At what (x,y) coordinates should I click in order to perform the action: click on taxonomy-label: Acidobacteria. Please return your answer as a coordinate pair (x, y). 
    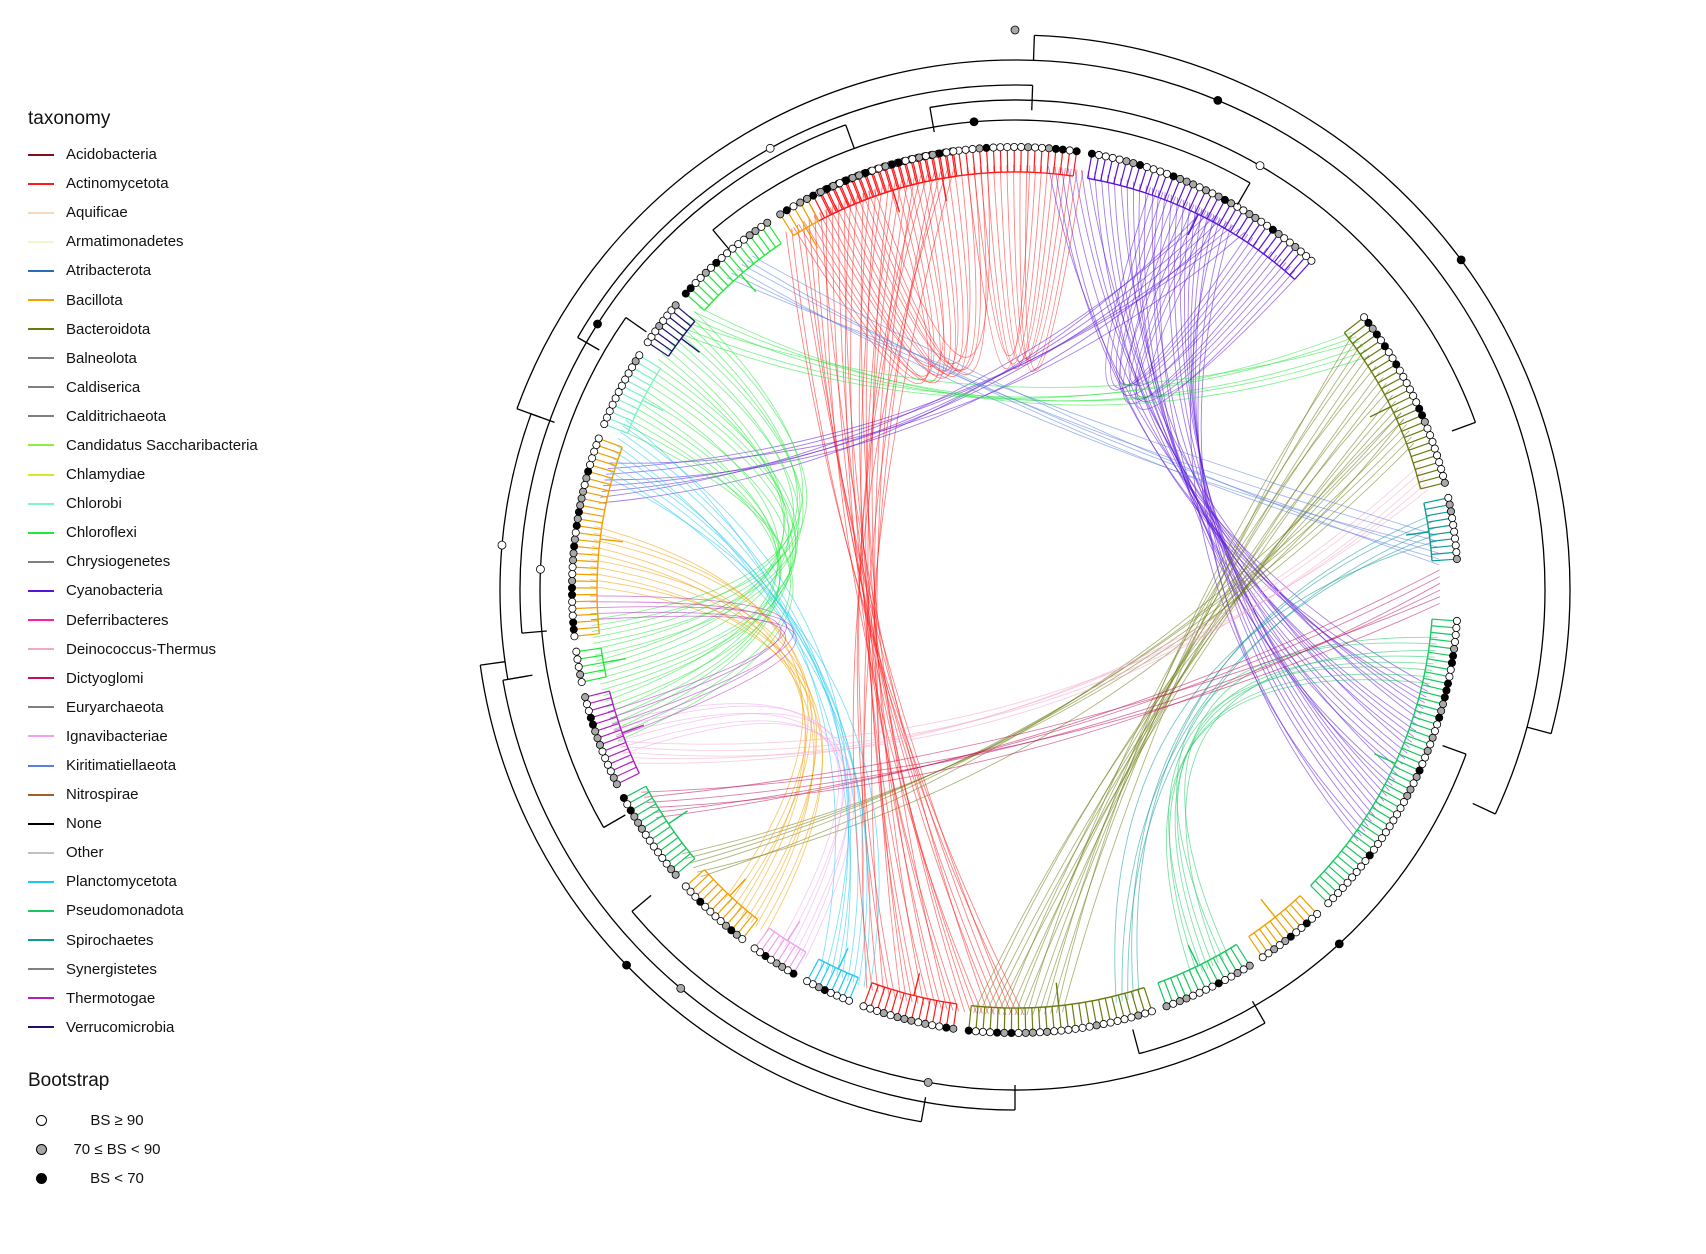
    Looking at the image, I should click on (111, 155).